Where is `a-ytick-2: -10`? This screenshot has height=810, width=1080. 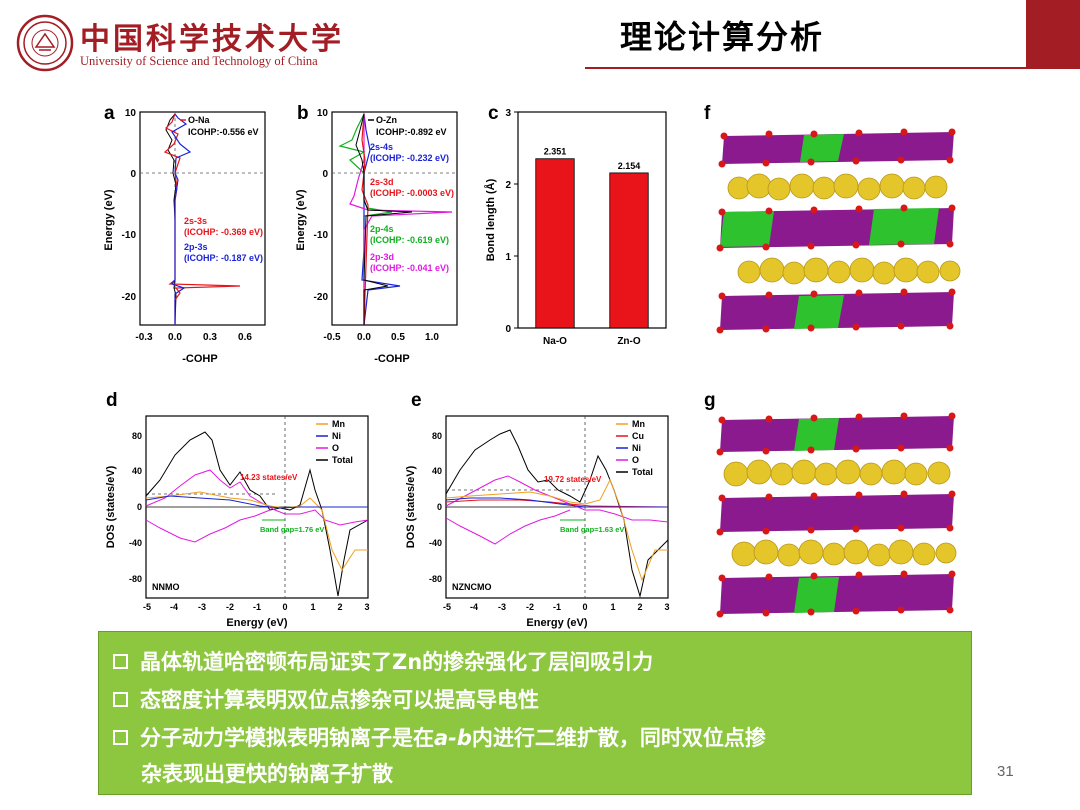
a-ytick-2: -10 is located at coordinates (129, 235).